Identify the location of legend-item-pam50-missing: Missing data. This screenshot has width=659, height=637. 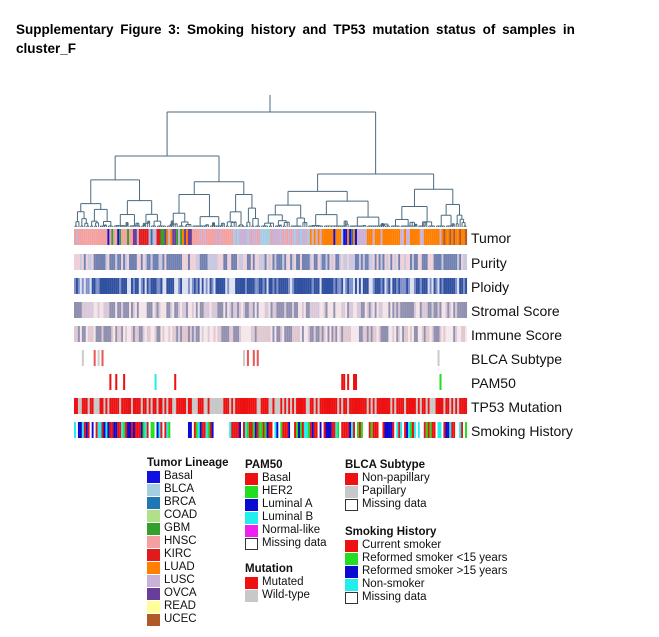
(286, 543).